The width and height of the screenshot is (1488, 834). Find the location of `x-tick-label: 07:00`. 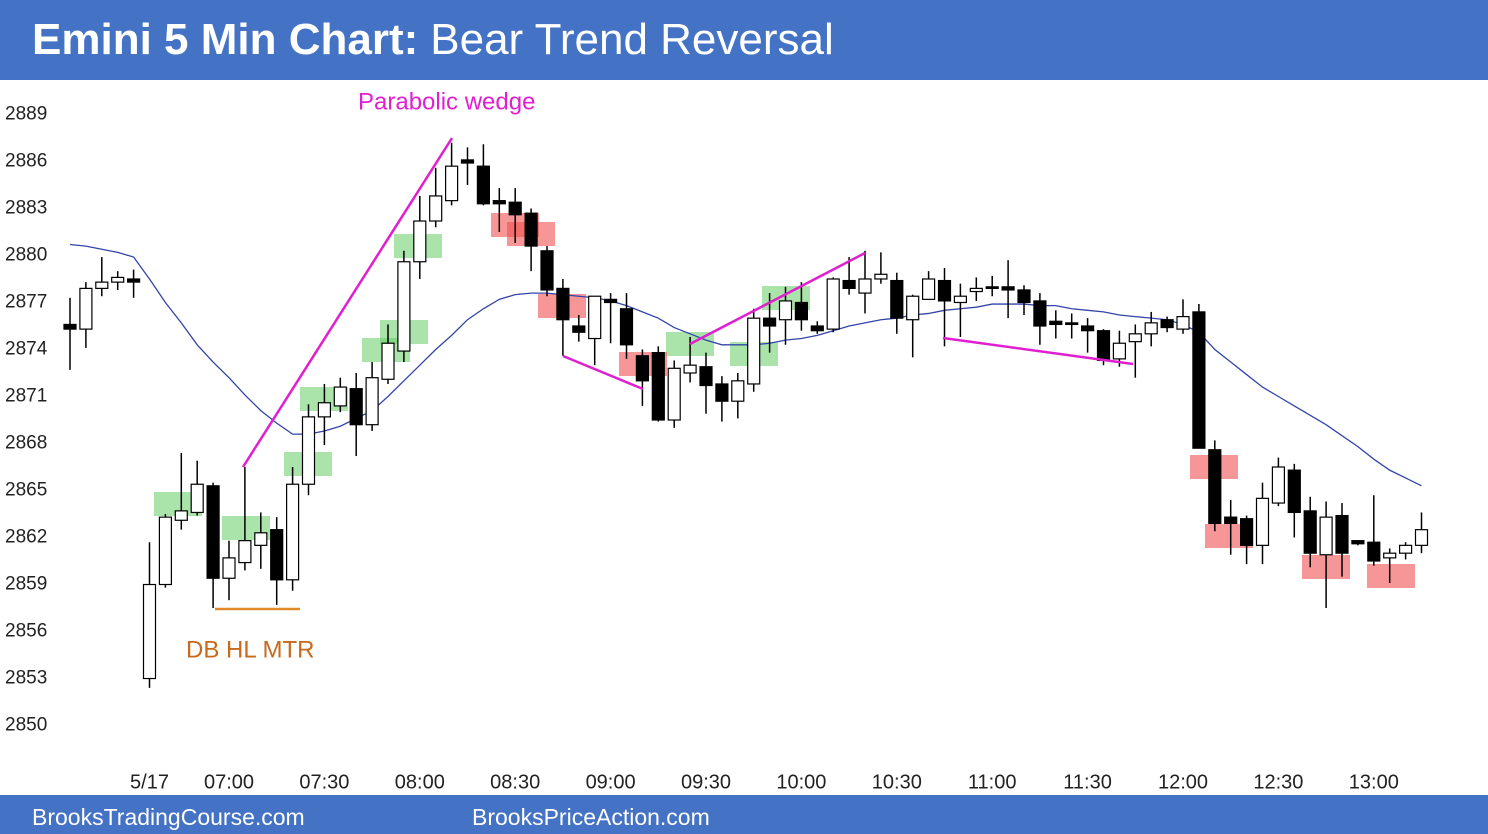

x-tick-label: 07:00 is located at coordinates (229, 782).